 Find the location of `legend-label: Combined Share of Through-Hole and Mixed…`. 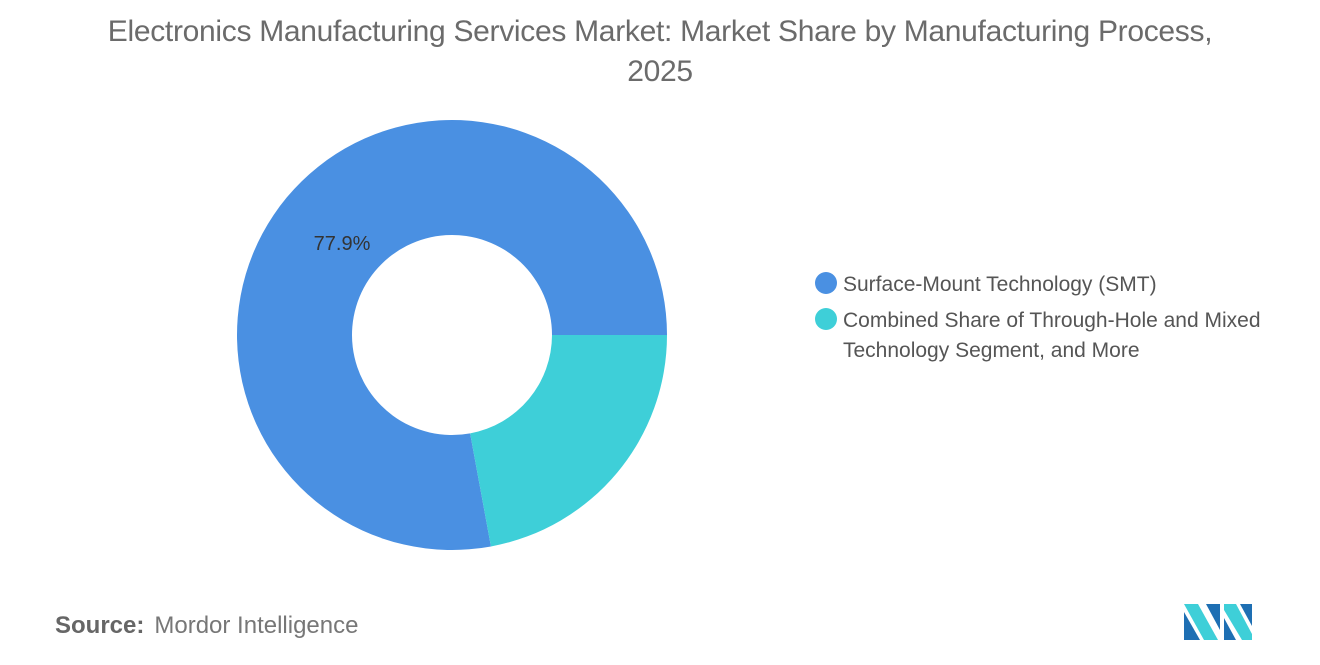

legend-label: Combined Share of Through-Hole and Mixed… is located at coordinates (1052, 335).